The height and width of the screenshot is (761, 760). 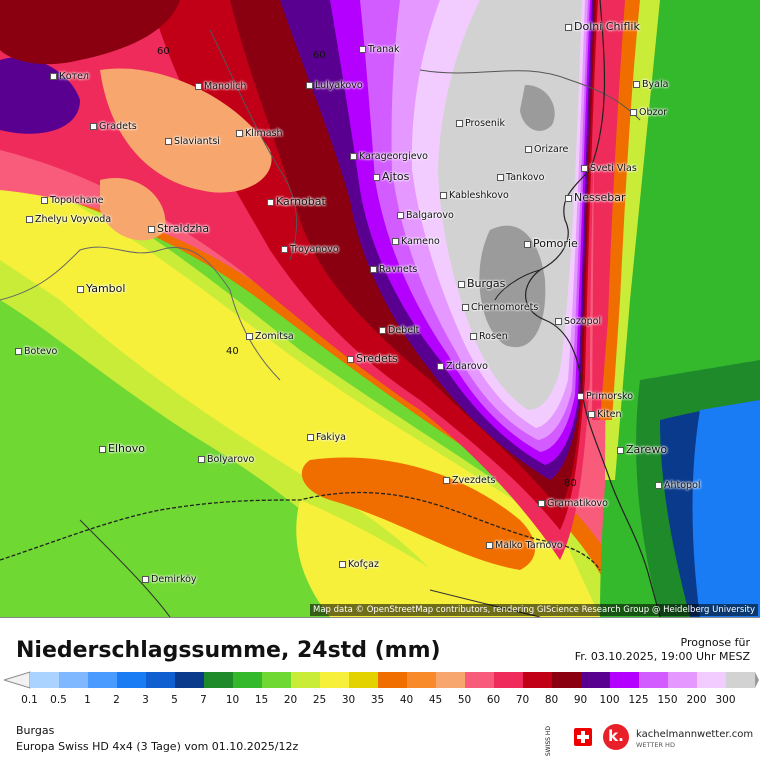 I want to click on city-label: Котел, so click(x=69, y=76).